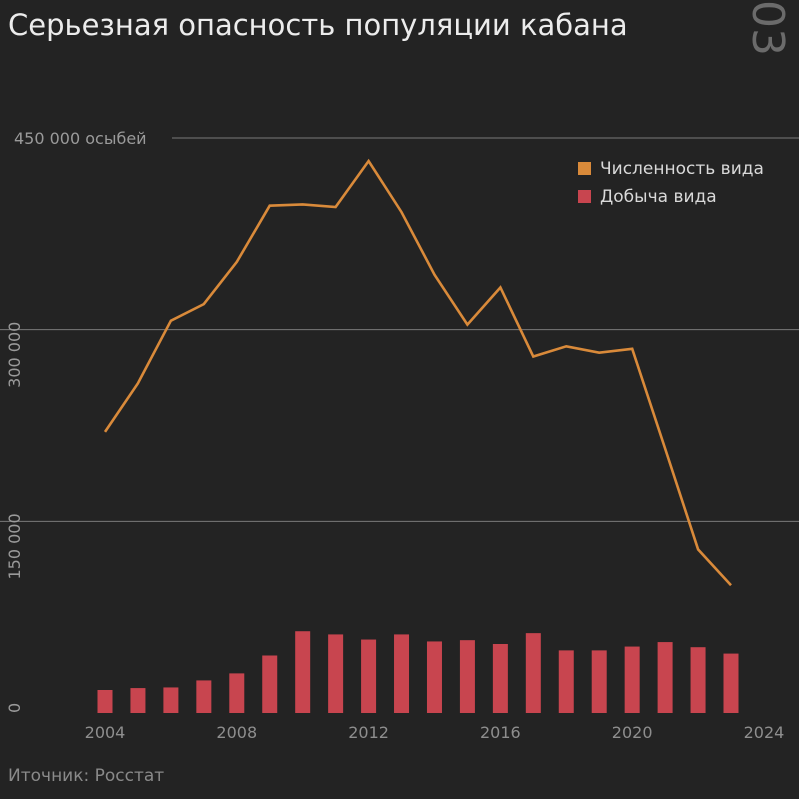  I want to click on y-tick-label: 0, so click(14, 708).